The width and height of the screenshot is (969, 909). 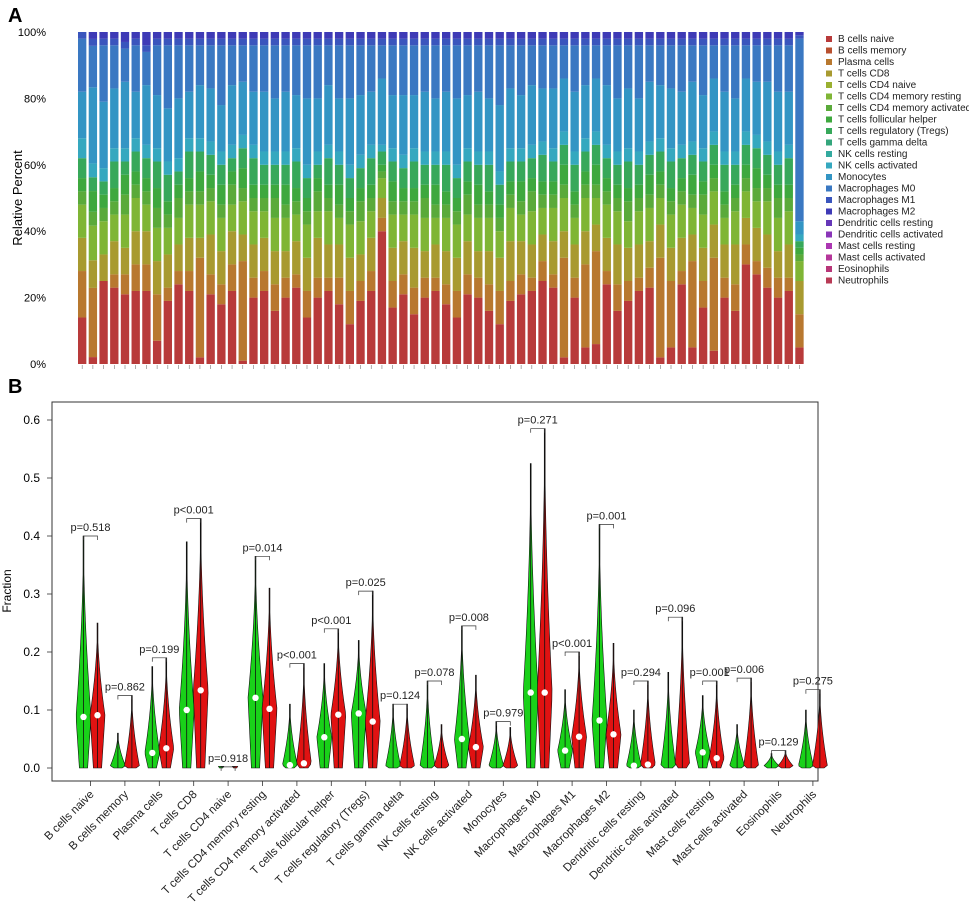 What do you see at coordinates (866, 39) in the screenshot?
I see `legend-label: B cells naive` at bounding box center [866, 39].